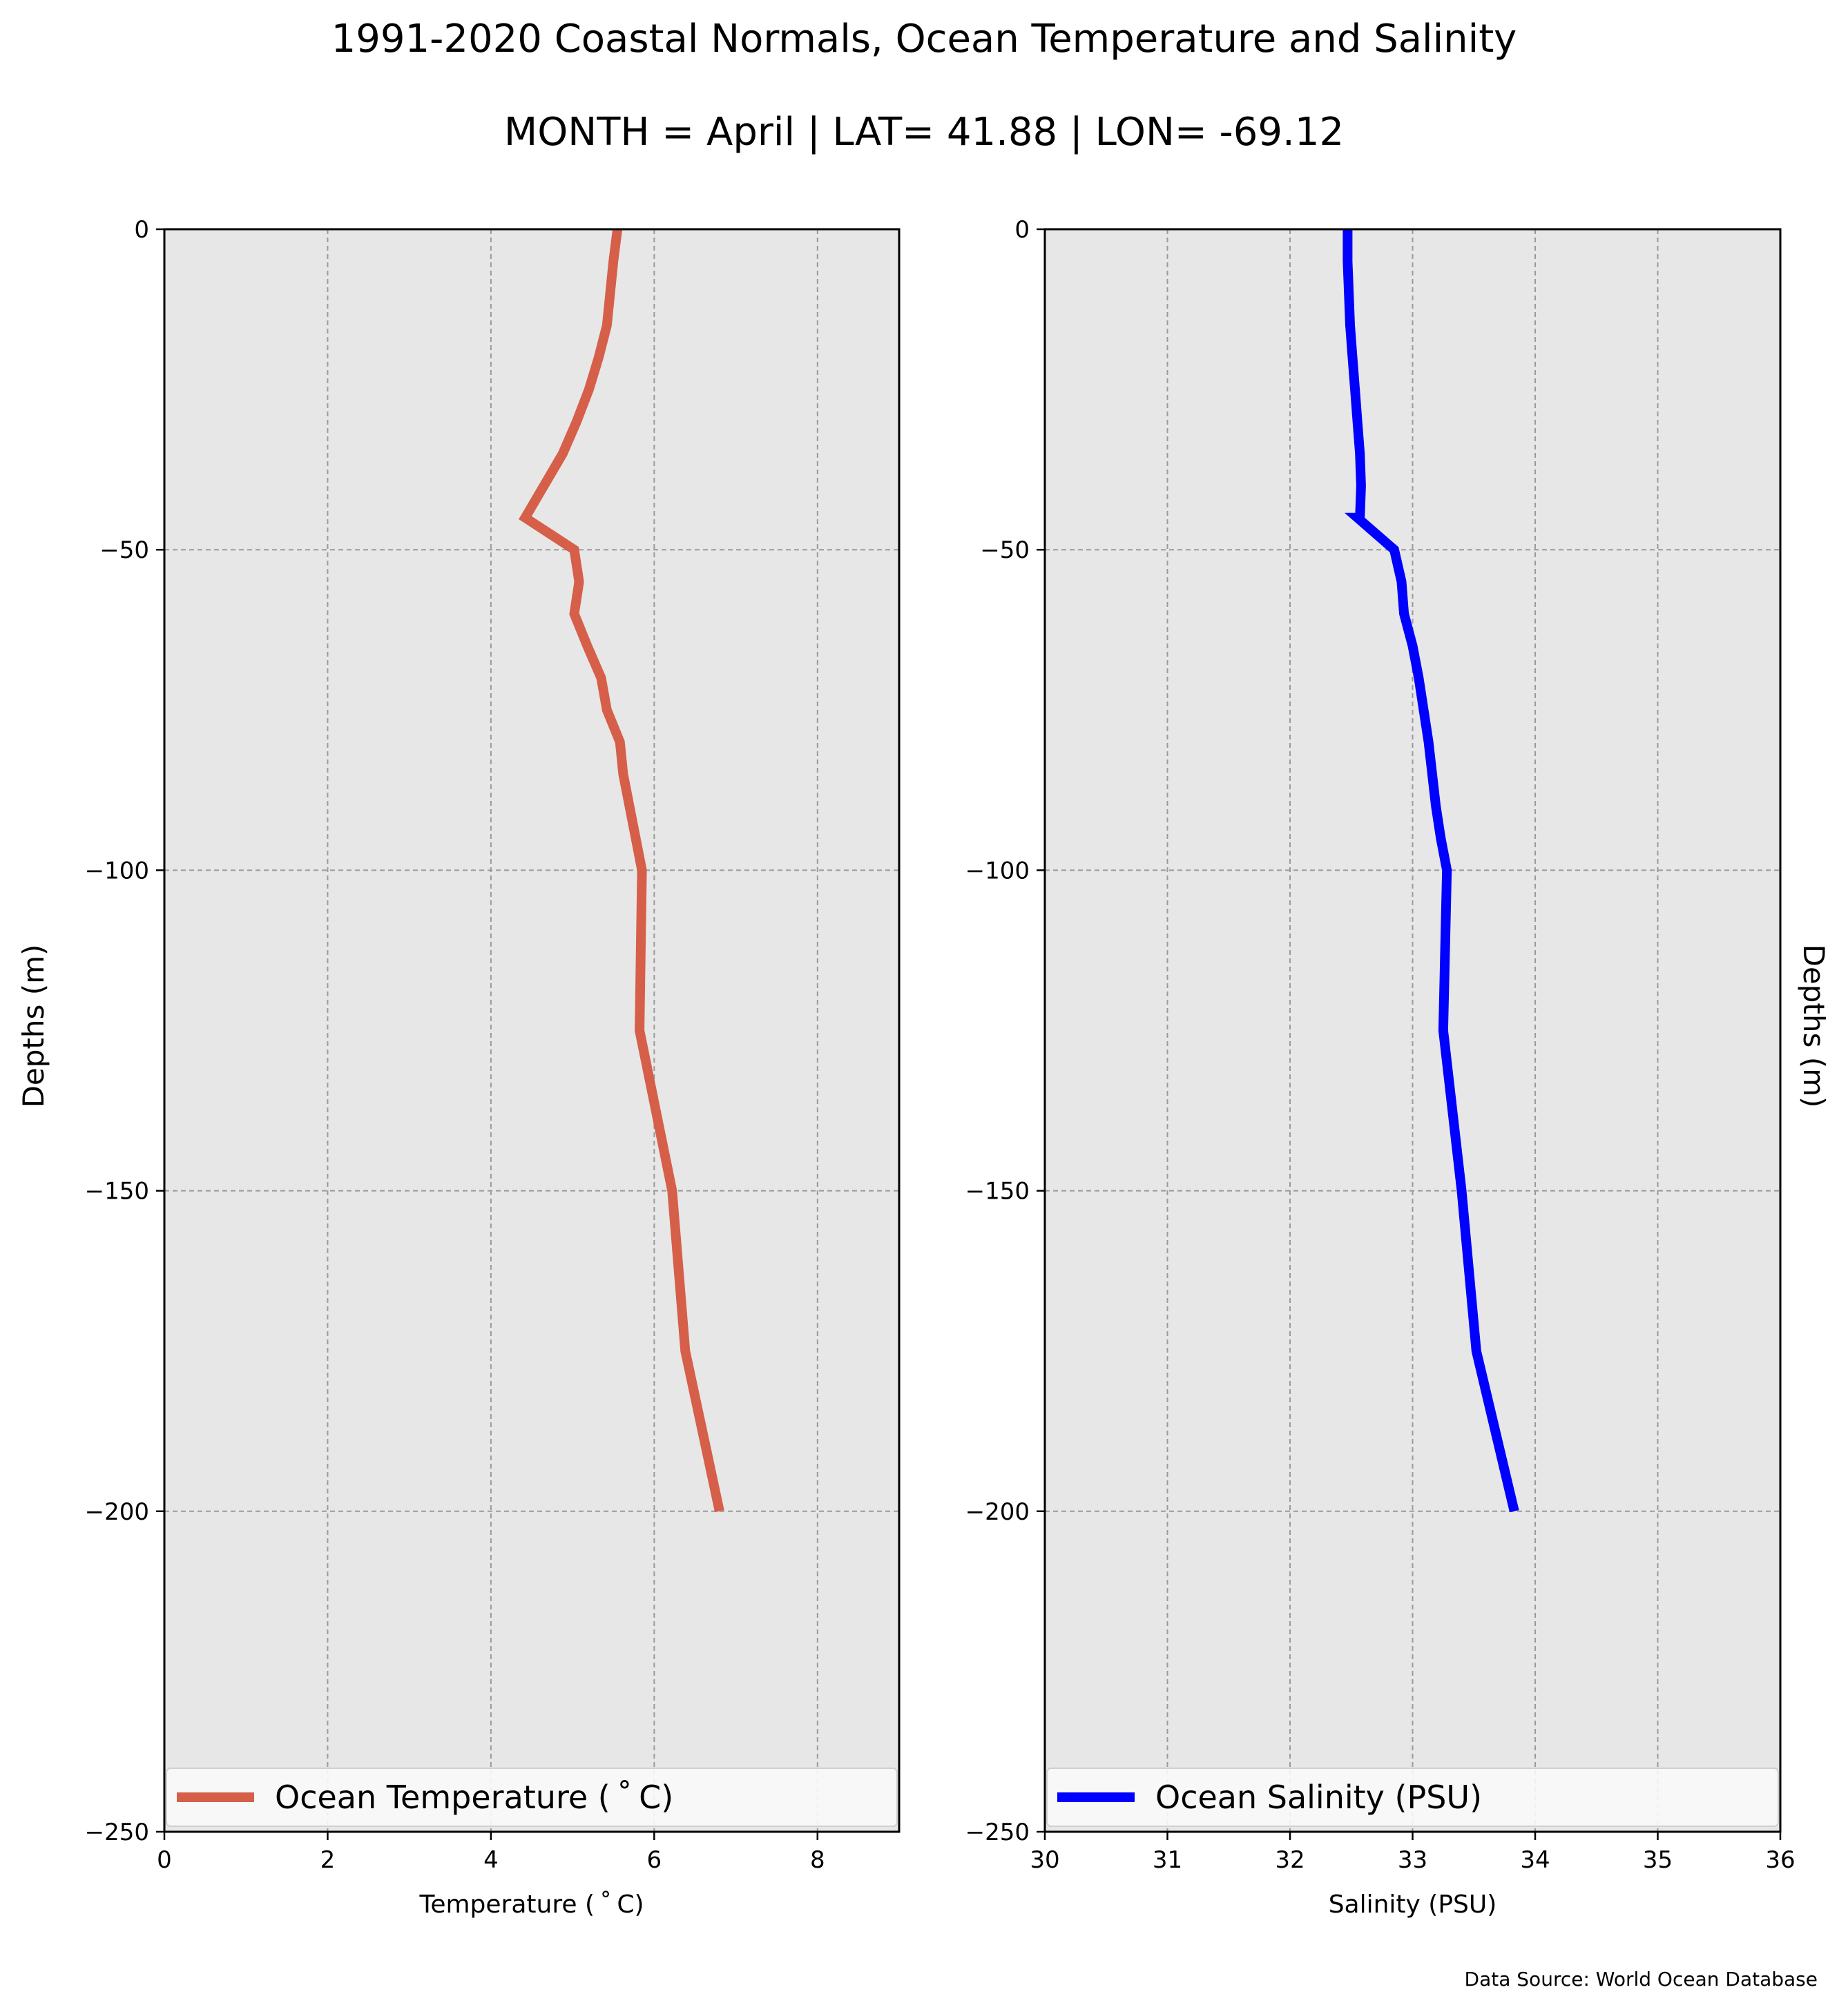 This screenshot has height=2003, width=1848. What do you see at coordinates (328, 1860) in the screenshot?
I see `temperature-xtick-label-1: 2` at bounding box center [328, 1860].